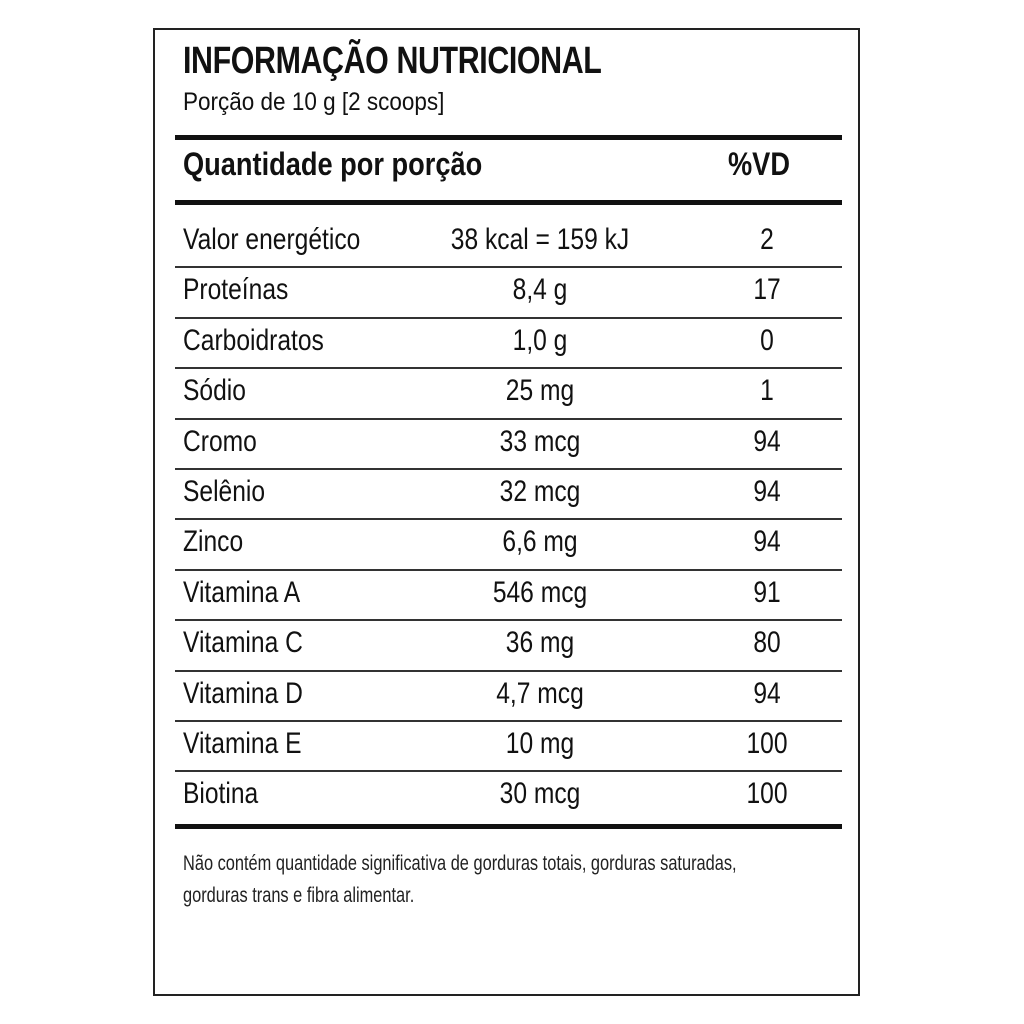 This screenshot has width=1024, height=1024. I want to click on amount: 33 mcg, so click(540, 441).